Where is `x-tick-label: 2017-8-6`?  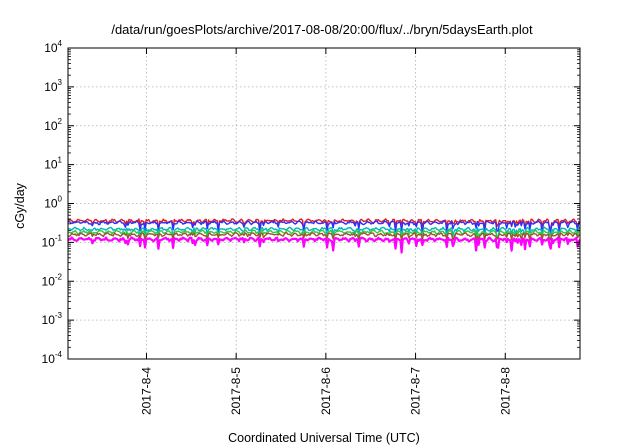 x-tick-label: 2017-8-6 is located at coordinates (326, 391).